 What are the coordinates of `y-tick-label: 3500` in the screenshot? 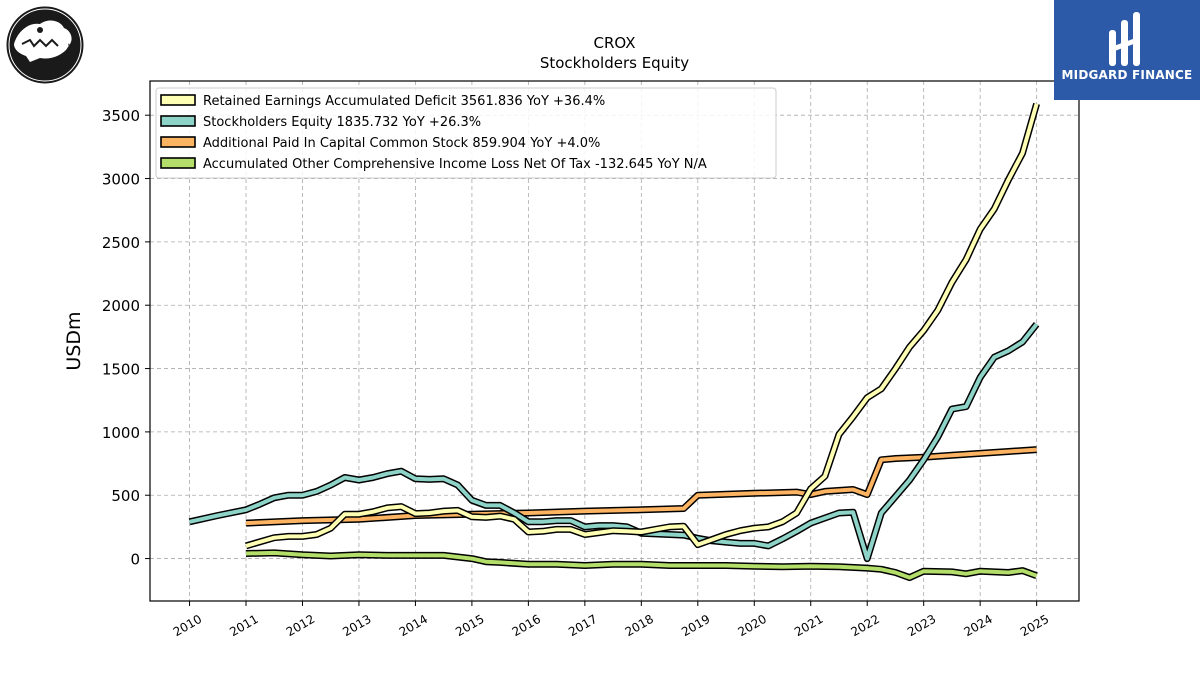 It's located at (121, 116).